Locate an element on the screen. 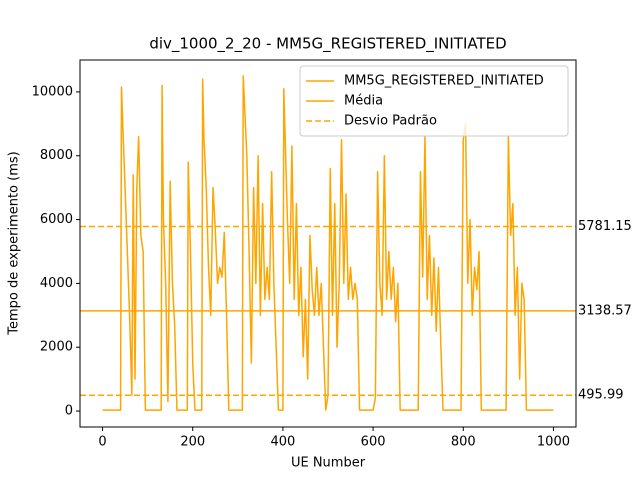  reference-label: 495.99 is located at coordinates (601, 395).